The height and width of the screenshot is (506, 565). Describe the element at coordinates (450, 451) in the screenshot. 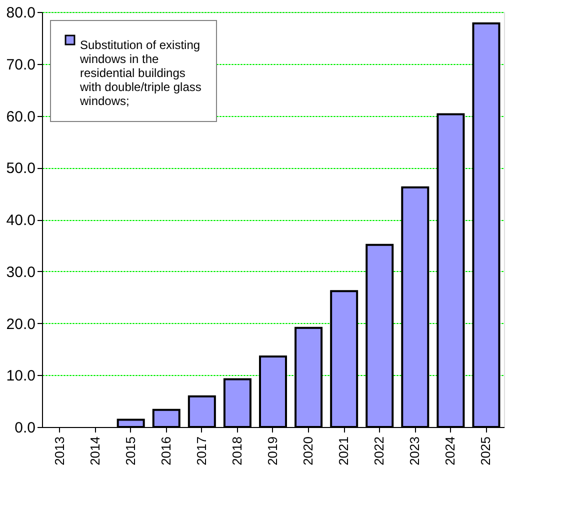

I see `x-tick-label: 2024` at that location.